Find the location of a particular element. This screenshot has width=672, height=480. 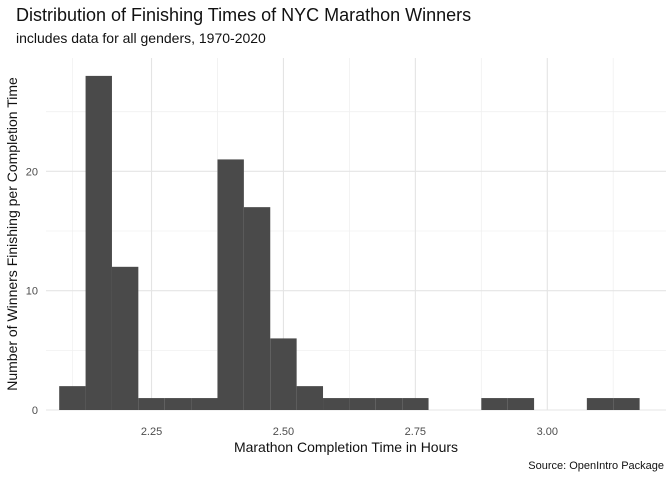

x-tick-label: 2.50 is located at coordinates (283, 432).